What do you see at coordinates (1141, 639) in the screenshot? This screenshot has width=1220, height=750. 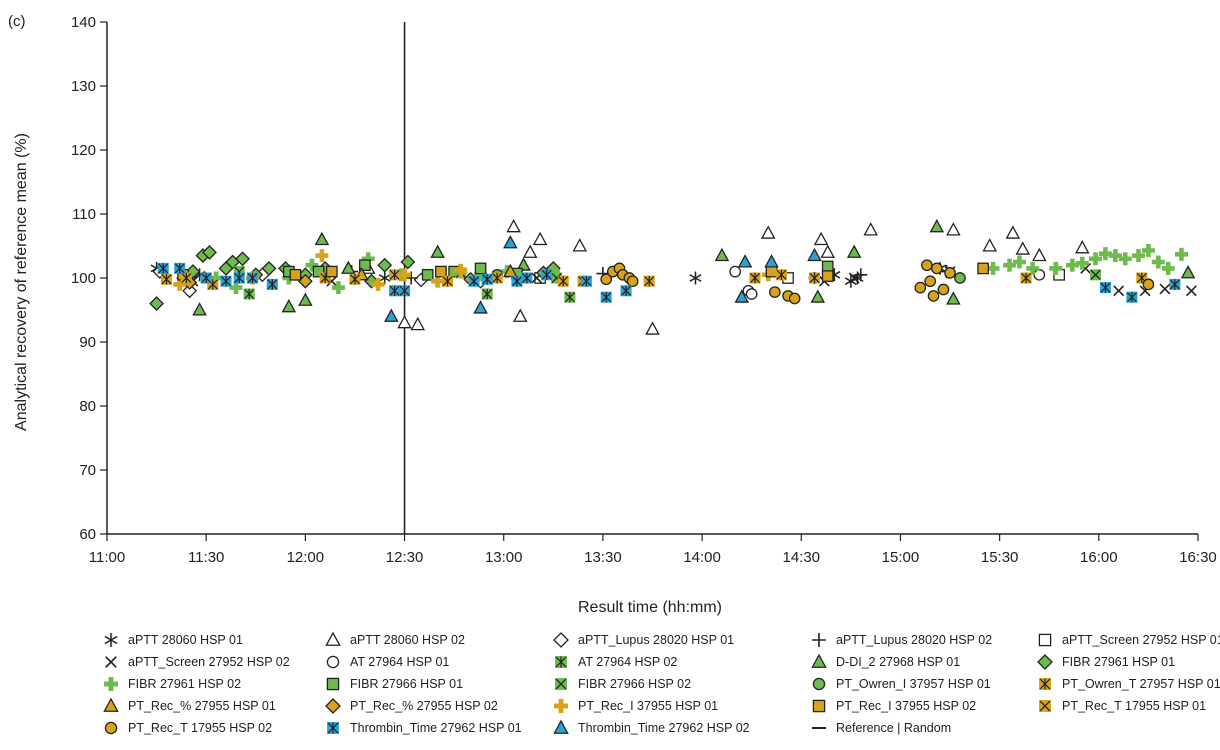 I see `legend-label: aPTT_Screen 27952 HSP 01` at bounding box center [1141, 639].